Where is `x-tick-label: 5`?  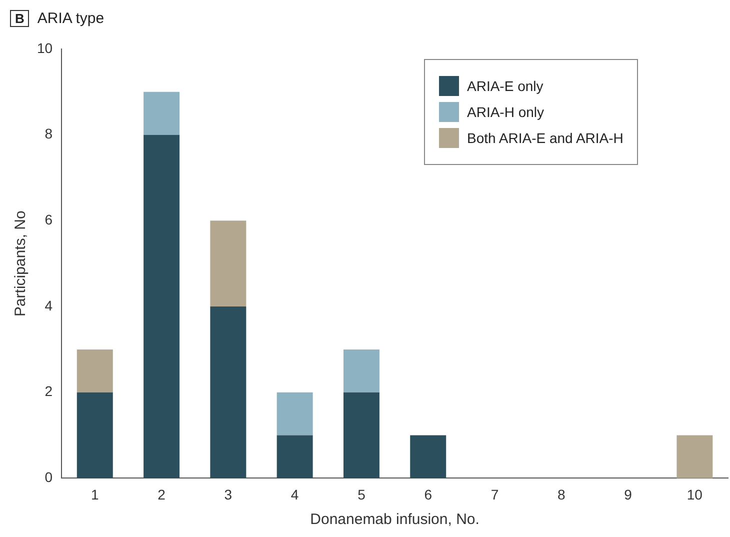 x-tick-label: 5 is located at coordinates (362, 494).